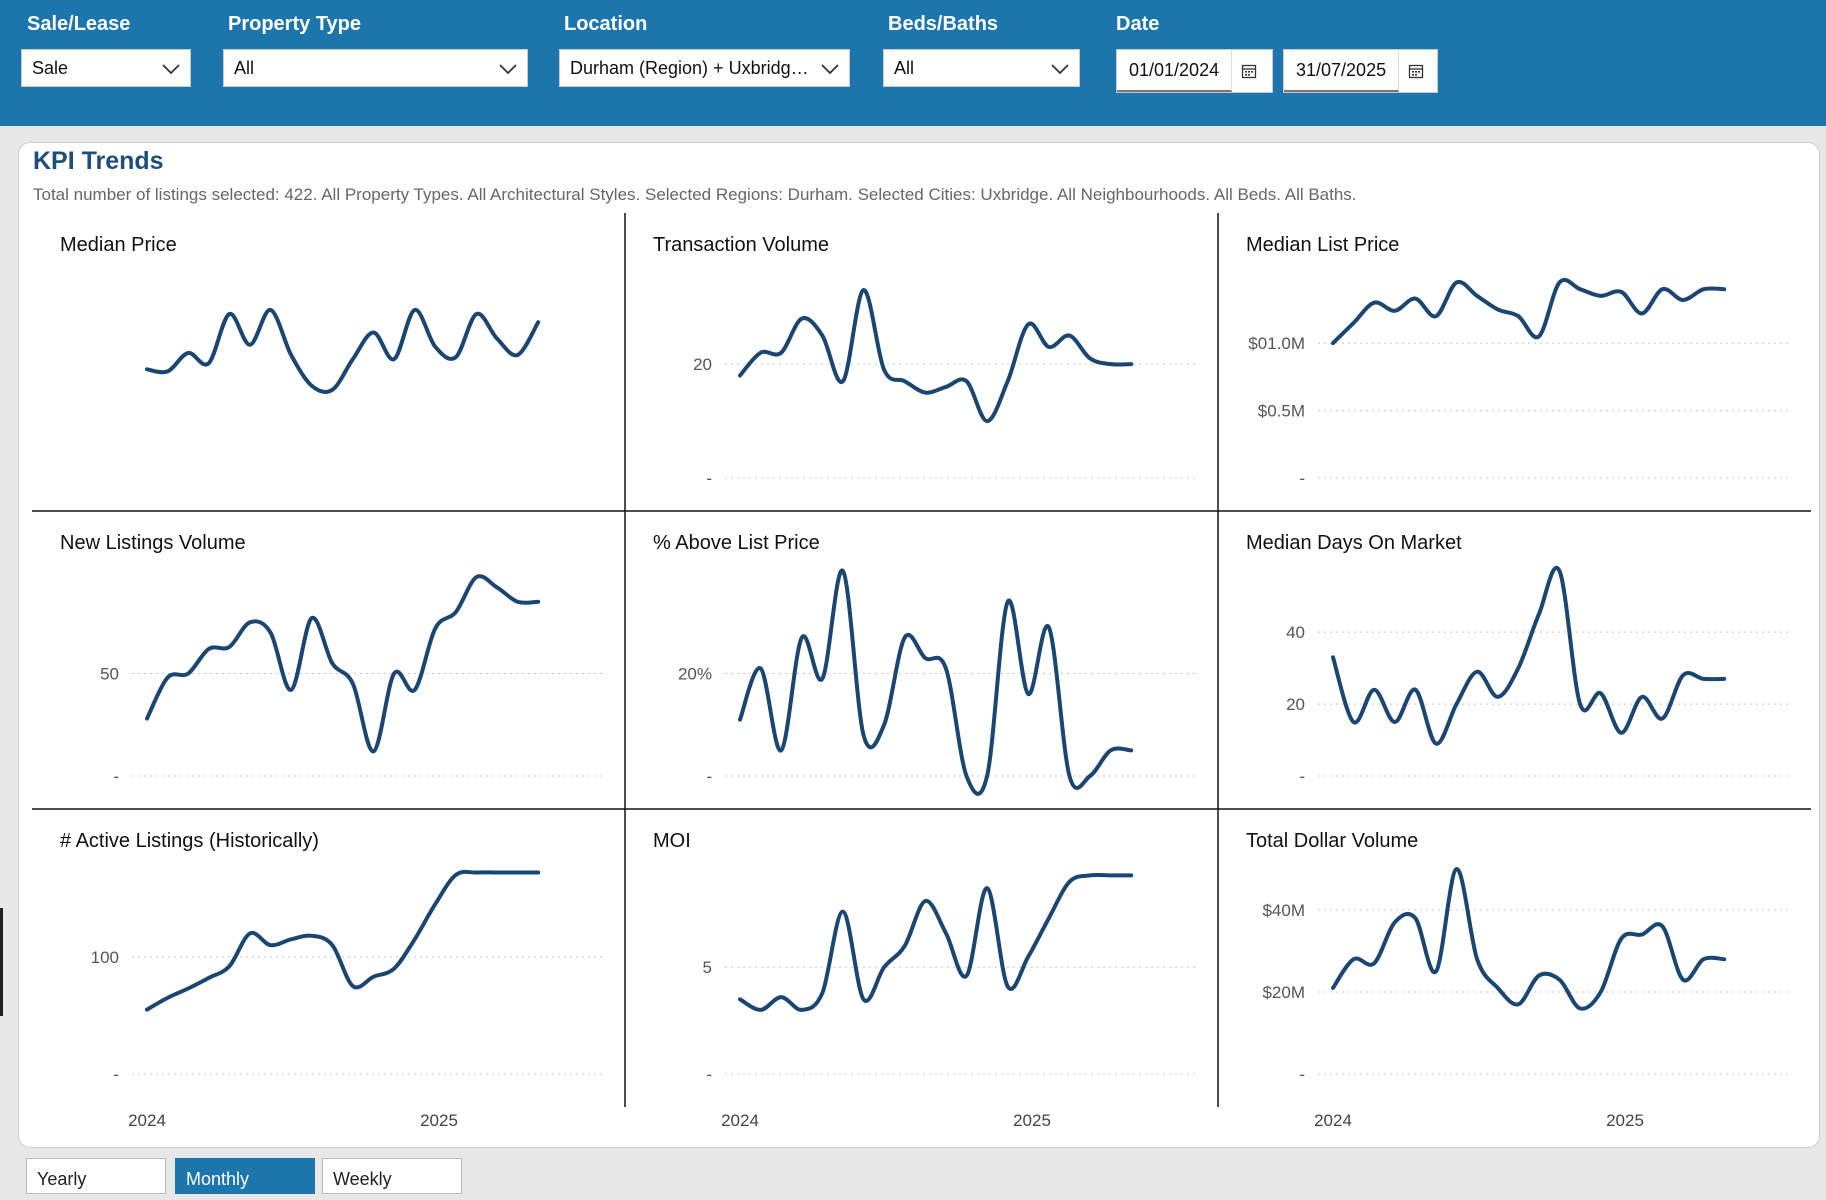 The height and width of the screenshot is (1200, 1826). Describe the element at coordinates (1281, 411) in the screenshot. I see `y-tick-label: $0.5M` at that location.